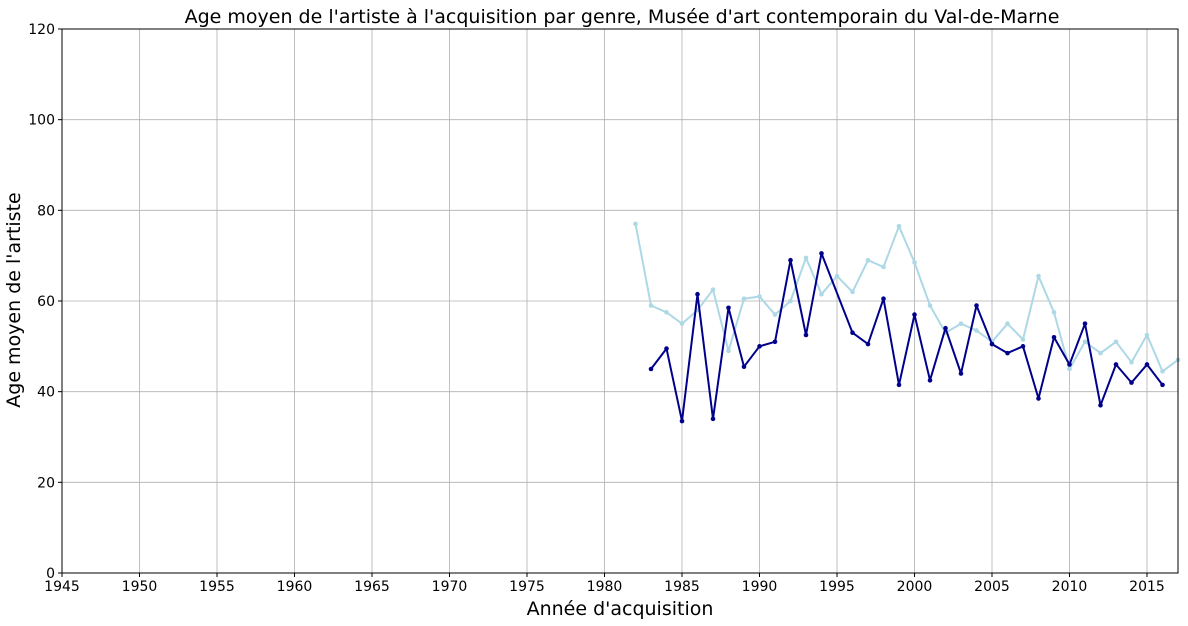  I want to click on x-tick-label: 2005, so click(992, 587).